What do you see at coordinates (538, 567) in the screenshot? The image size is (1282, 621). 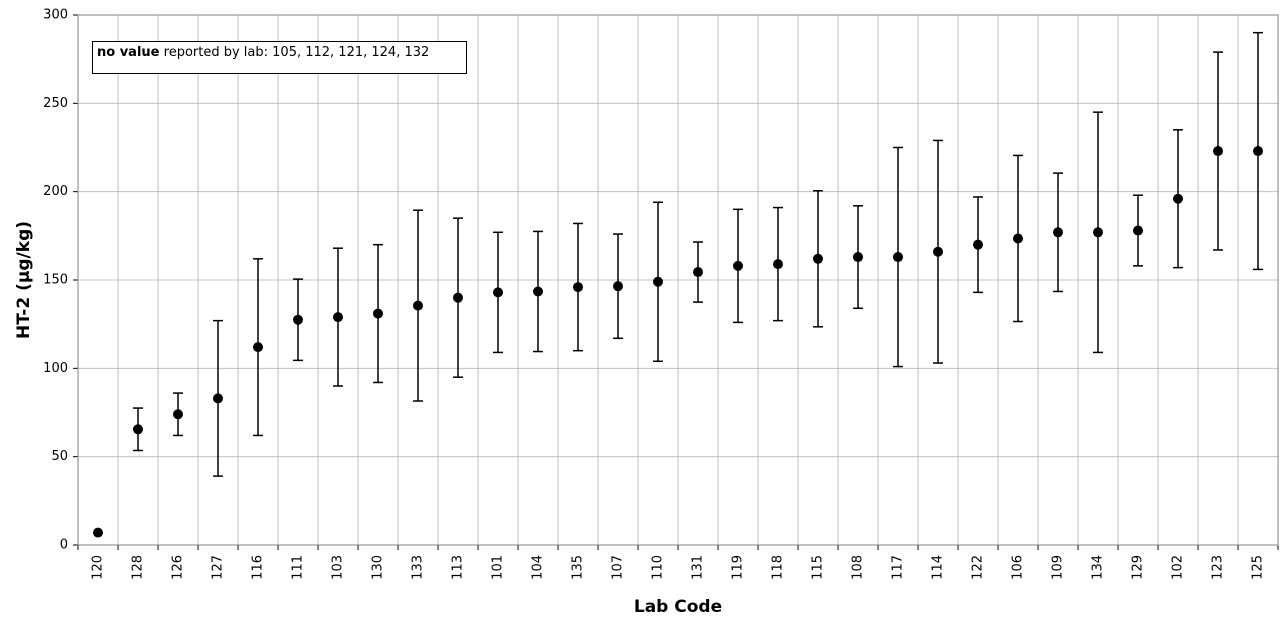 I see `x-tick-label: 104` at bounding box center [538, 567].